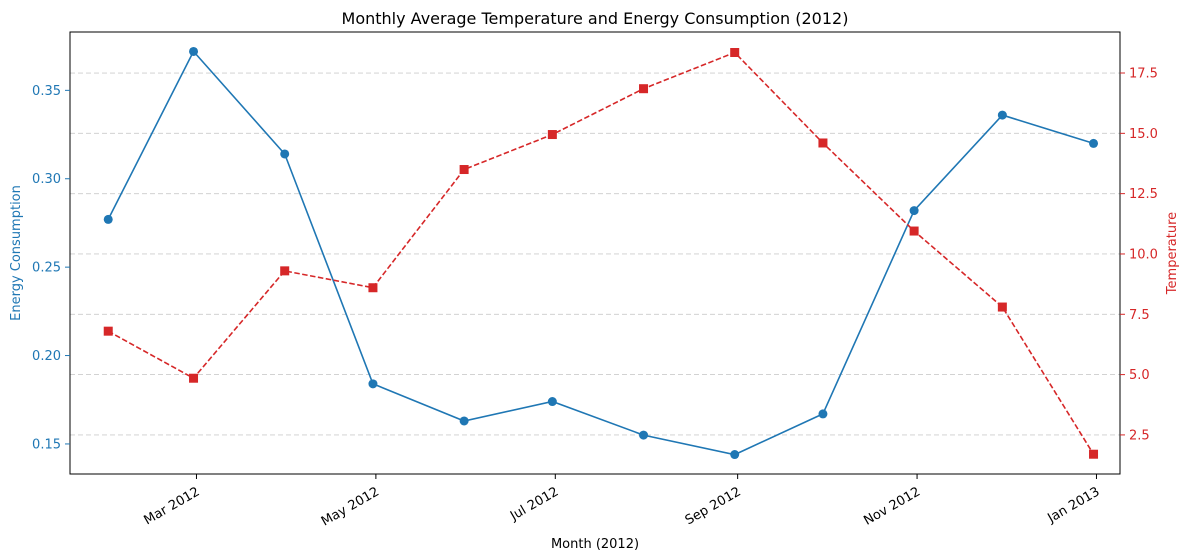  What do you see at coordinates (171, 506) in the screenshot?
I see `x-tick-label: Mar 2012` at bounding box center [171, 506].